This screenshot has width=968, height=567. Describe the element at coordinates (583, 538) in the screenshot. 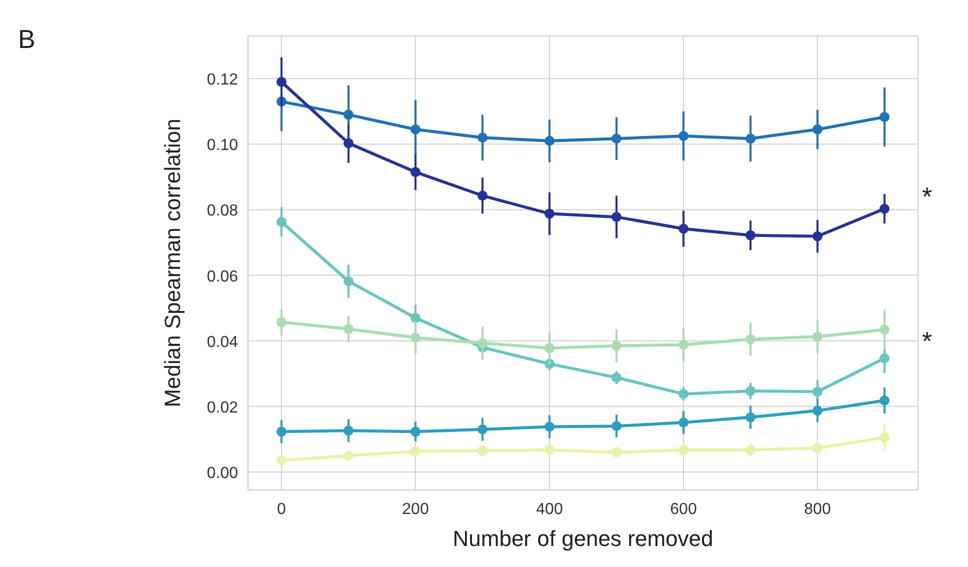

I see `x-axis-title: Number of genes removed` at that location.